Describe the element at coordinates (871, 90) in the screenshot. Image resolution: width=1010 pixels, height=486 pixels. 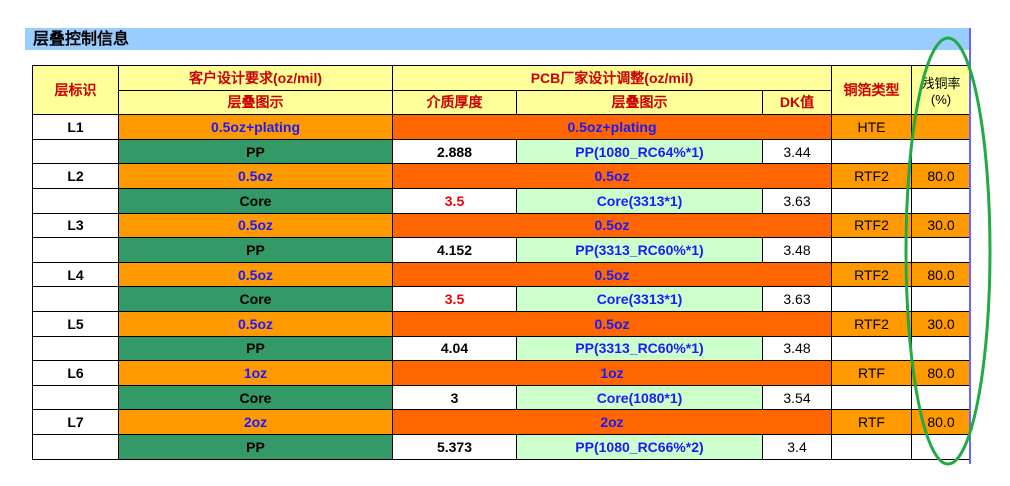
I see `cell: 铜箔类型` at that location.